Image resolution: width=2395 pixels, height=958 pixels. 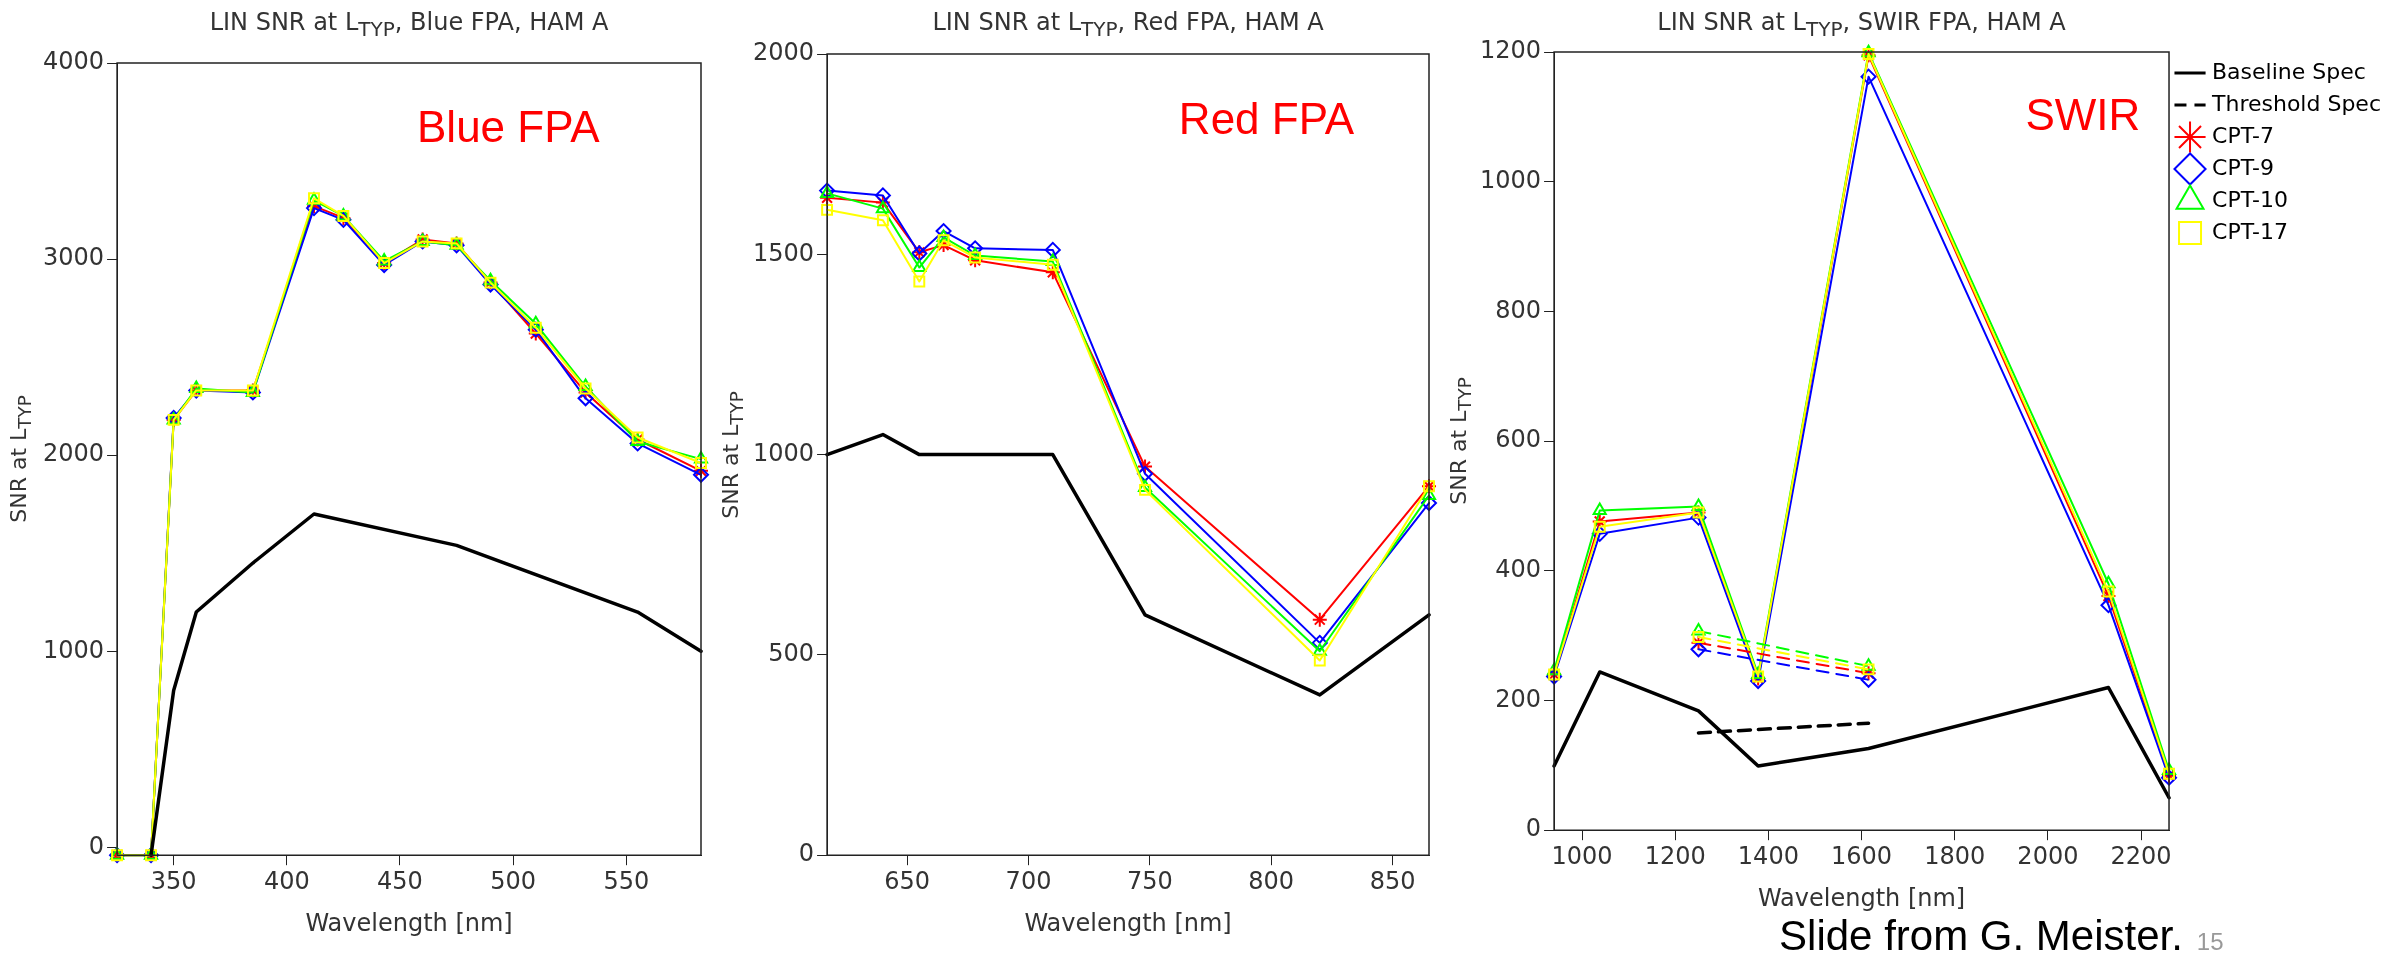 I want to click on y-tick-label: 1200, so click(x=1511, y=50).